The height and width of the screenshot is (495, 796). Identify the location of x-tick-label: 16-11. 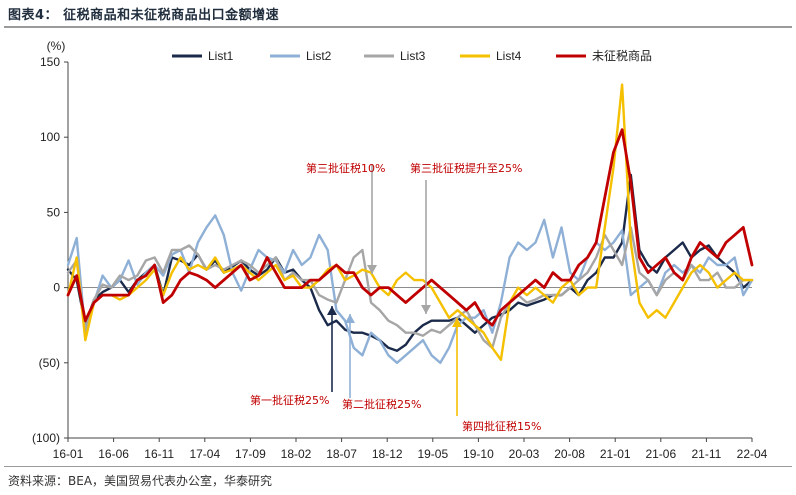
(159, 454).